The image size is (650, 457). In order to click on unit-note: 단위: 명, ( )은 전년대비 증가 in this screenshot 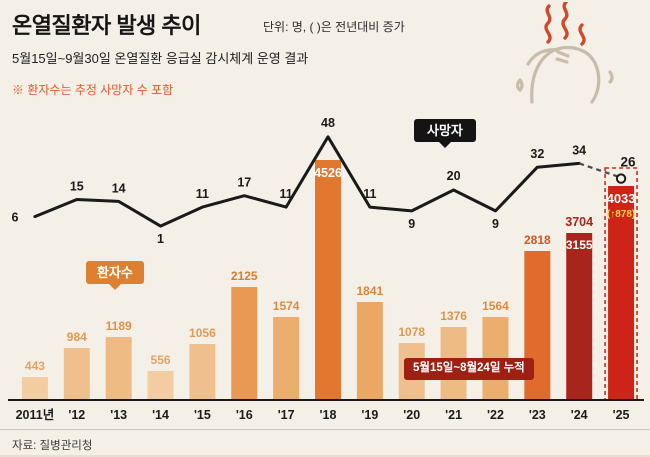, I will do `click(334, 27)`.